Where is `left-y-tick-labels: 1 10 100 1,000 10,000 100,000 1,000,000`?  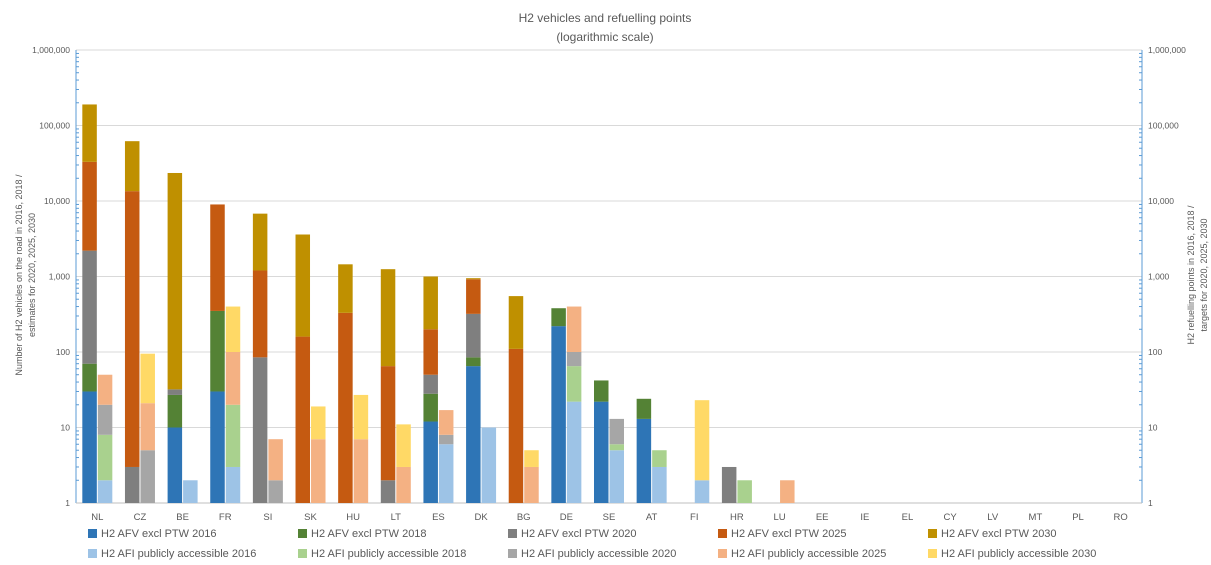
left-y-tick-labels: 1 10 100 1,000 10,000 100,000 1,000,000 is located at coordinates (51, 276).